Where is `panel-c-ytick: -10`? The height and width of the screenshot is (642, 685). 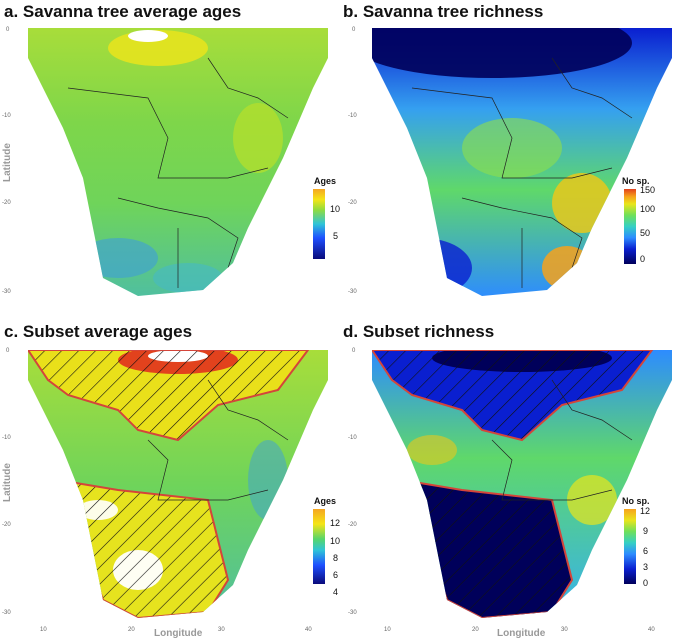
panel-c-ytick: -10 is located at coordinates (6, 438).